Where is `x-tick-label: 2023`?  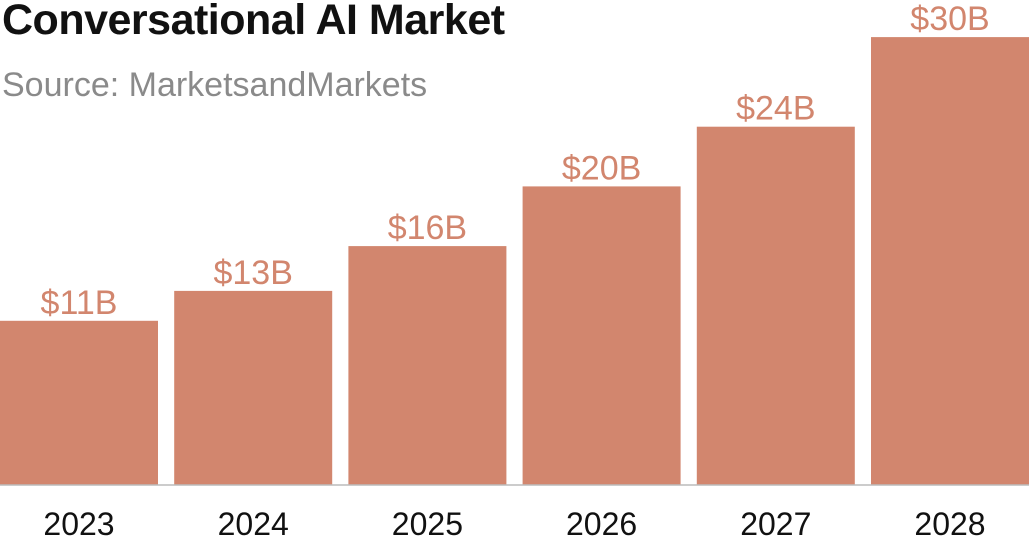
x-tick-label: 2023 is located at coordinates (78, 524).